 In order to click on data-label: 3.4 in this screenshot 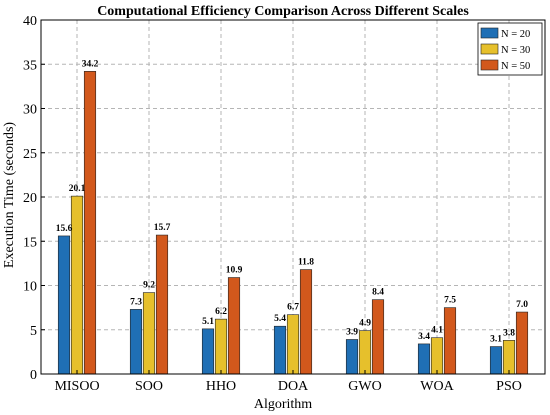, I will do `click(424, 337)`.